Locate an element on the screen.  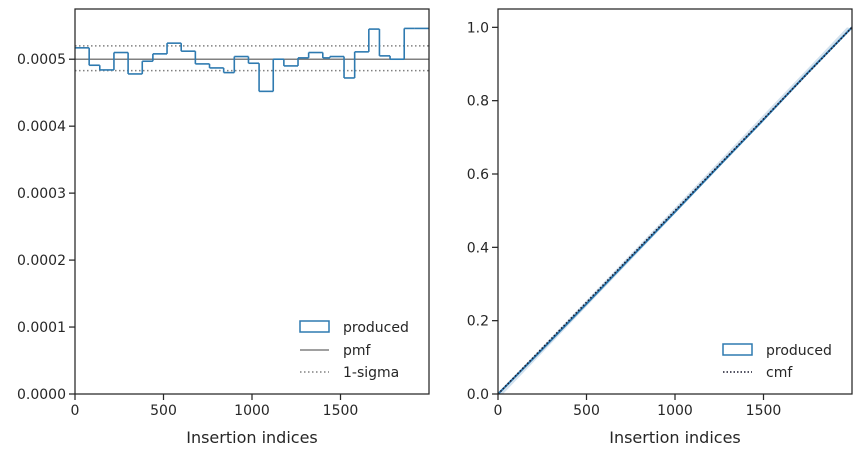
right-x-axis-label: Insertion indices is located at coordinates (675, 437).